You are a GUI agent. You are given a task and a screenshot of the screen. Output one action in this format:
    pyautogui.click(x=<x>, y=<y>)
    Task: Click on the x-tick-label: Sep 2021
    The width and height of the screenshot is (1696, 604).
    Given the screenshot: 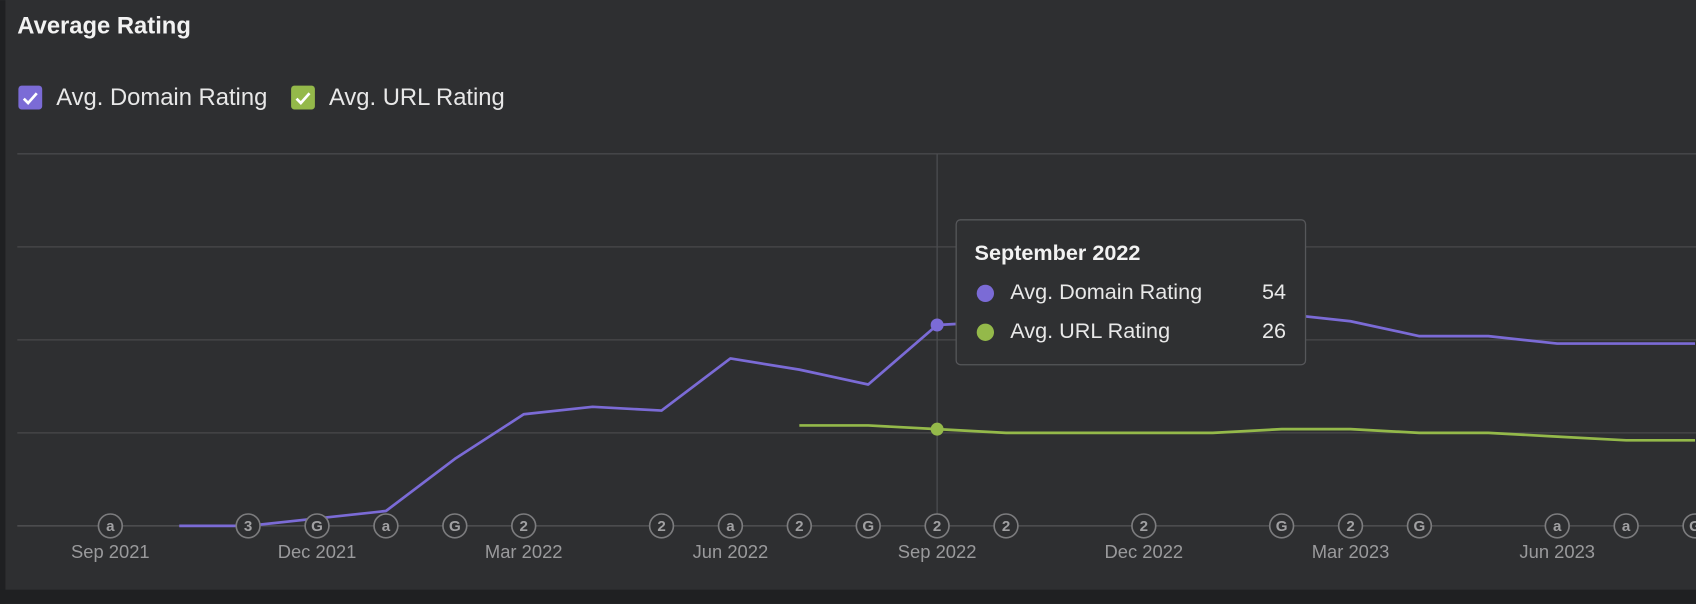 What is the action you would take?
    pyautogui.click(x=110, y=551)
    